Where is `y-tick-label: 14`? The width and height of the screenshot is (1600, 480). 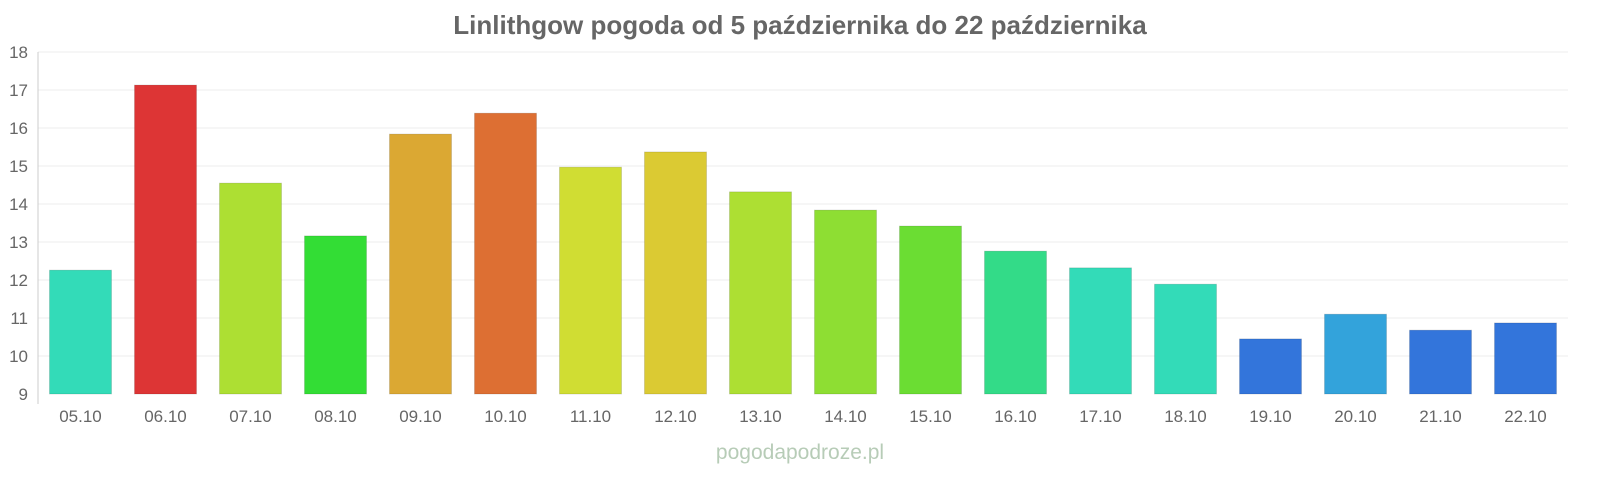 y-tick-label: 14 is located at coordinates (18, 204).